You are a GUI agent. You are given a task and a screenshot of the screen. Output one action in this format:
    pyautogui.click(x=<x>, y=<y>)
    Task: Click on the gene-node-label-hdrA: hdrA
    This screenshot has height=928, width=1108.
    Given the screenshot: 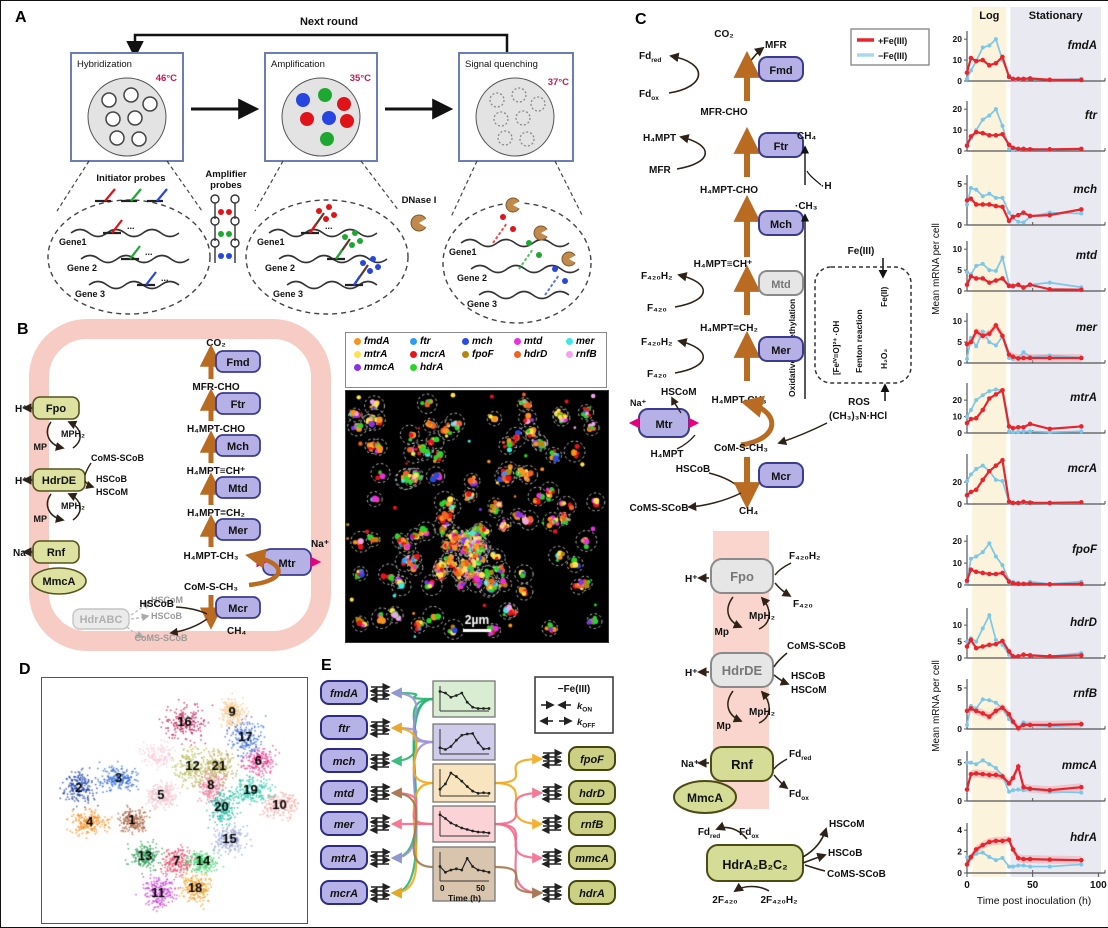 What is the action you would take?
    pyautogui.click(x=592, y=894)
    